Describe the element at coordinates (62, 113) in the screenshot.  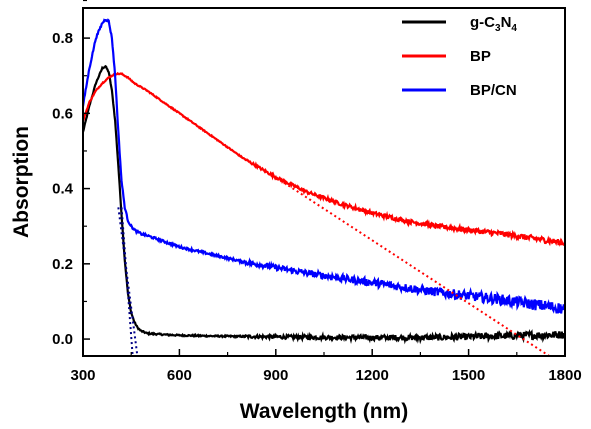
I see `y-tick-label: 0.6` at that location.